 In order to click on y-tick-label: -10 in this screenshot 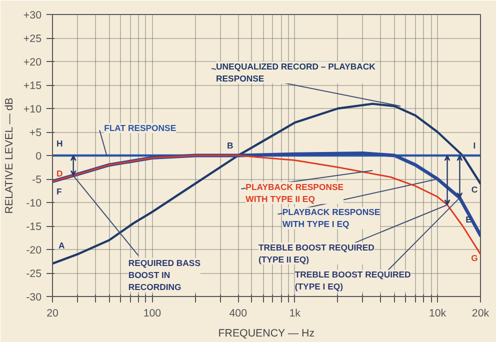, I will do `click(34, 204)`.